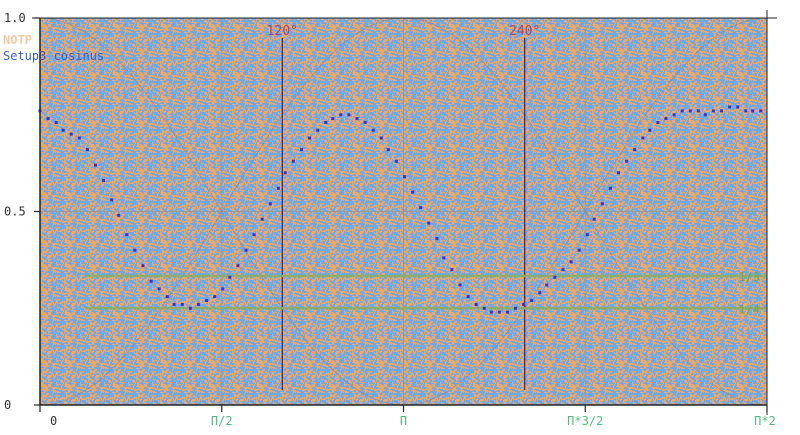 The height and width of the screenshot is (435, 800). What do you see at coordinates (15, 18) in the screenshot?
I see `y-tick-label: 1.0` at bounding box center [15, 18].